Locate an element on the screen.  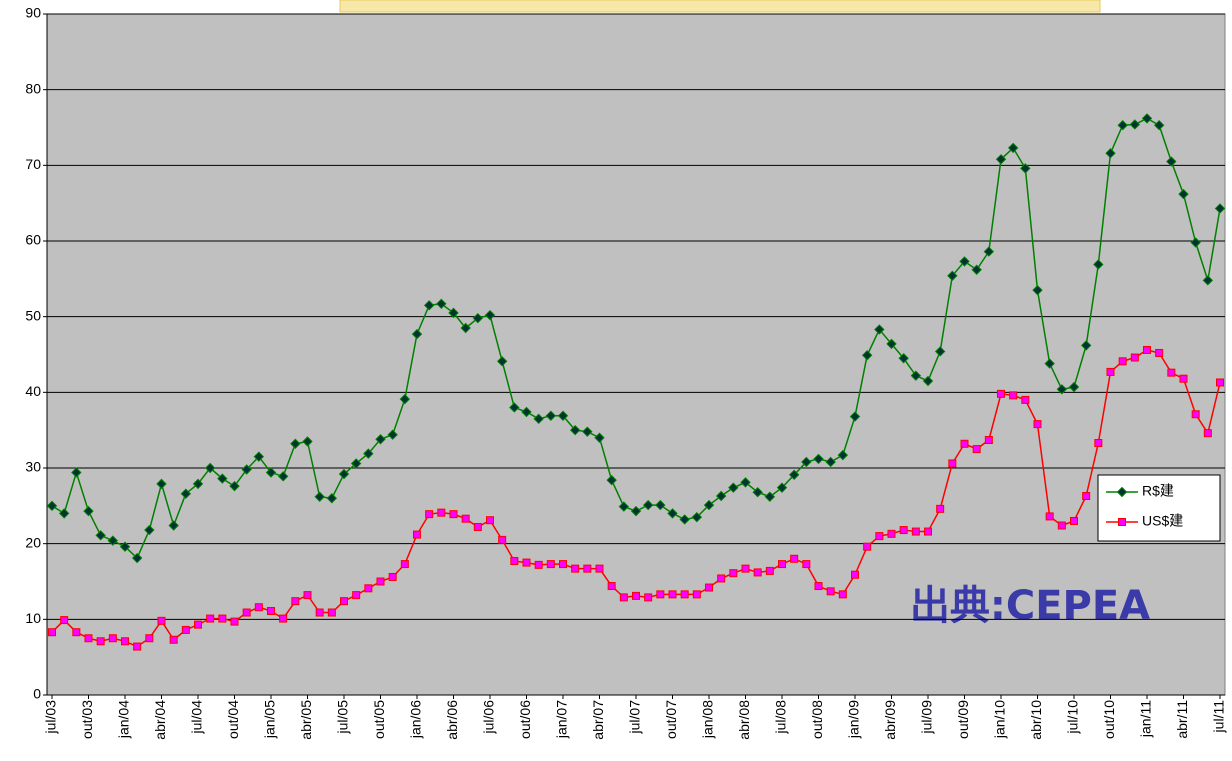
legend-label: US$建 is located at coordinates (1162, 521).